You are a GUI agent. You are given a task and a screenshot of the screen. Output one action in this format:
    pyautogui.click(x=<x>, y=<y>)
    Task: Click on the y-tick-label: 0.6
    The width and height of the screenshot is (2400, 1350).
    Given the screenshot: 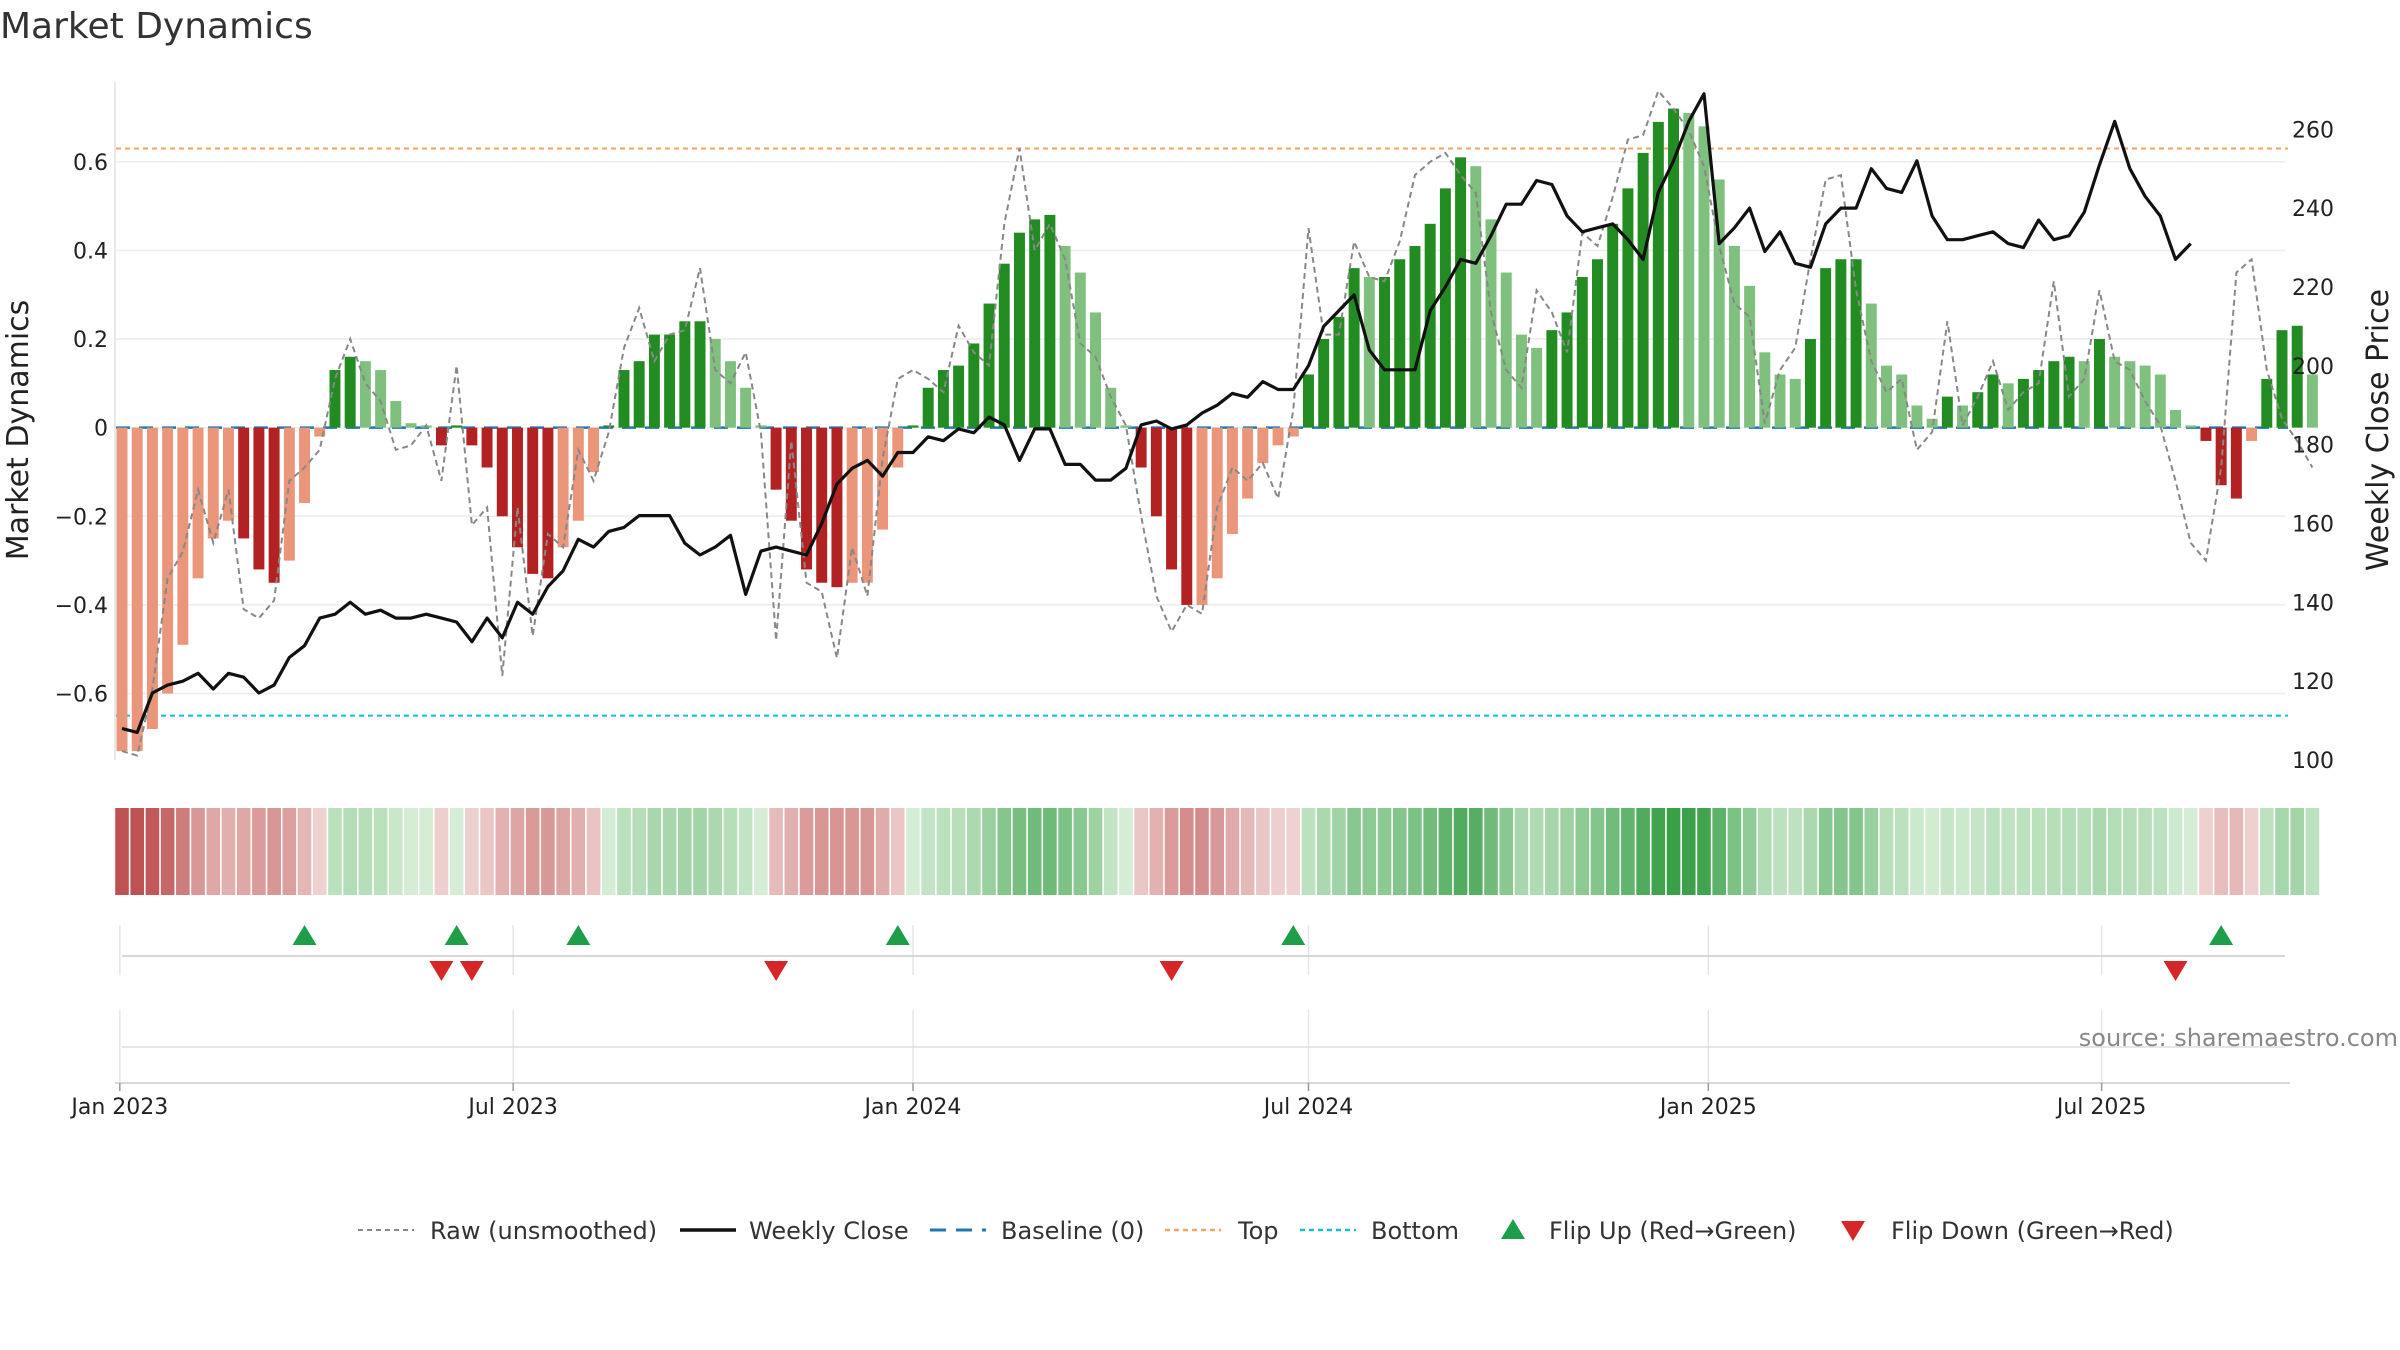 What is the action you would take?
    pyautogui.click(x=90, y=163)
    